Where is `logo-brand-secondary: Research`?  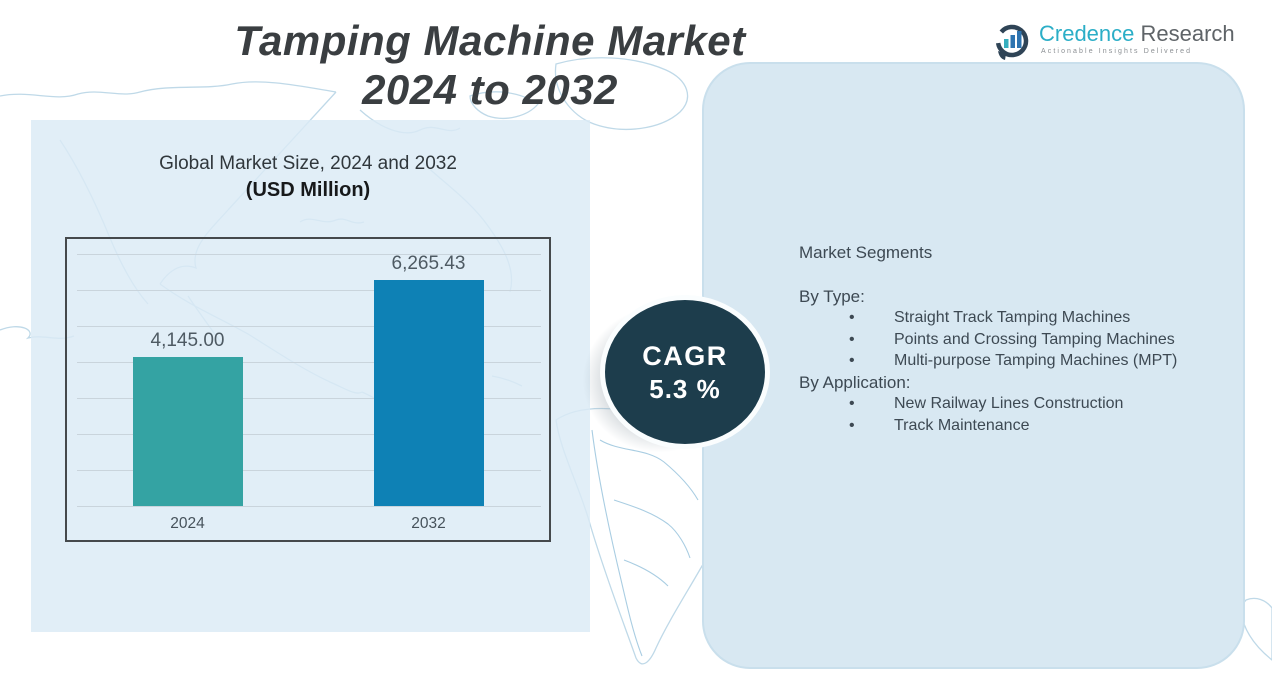
logo-brand-secondary: Research is located at coordinates (1187, 33).